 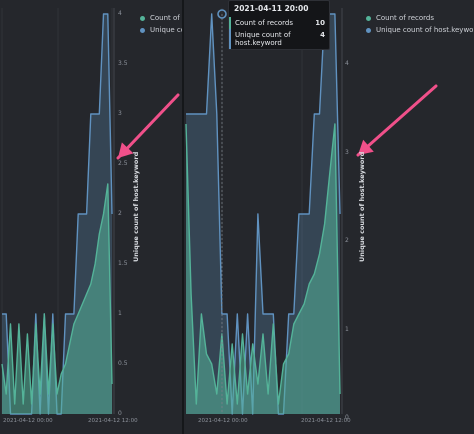 I want to click on y-tick-label: 0.5, so click(x=123, y=363).